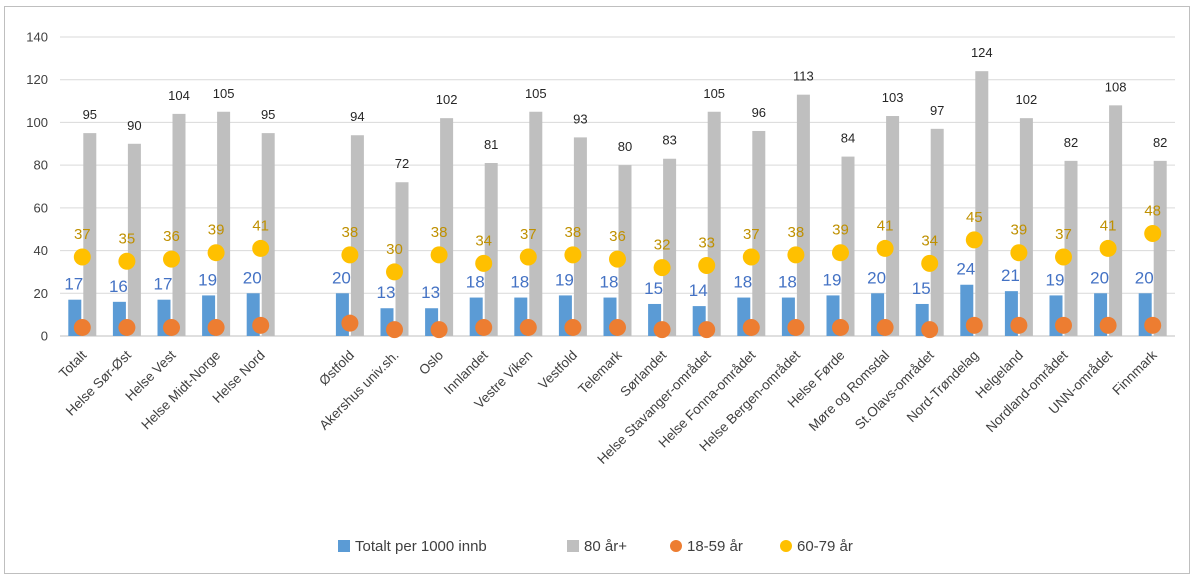 The image size is (1195, 579). I want to click on legend-label: 60-79 år, so click(825, 546).